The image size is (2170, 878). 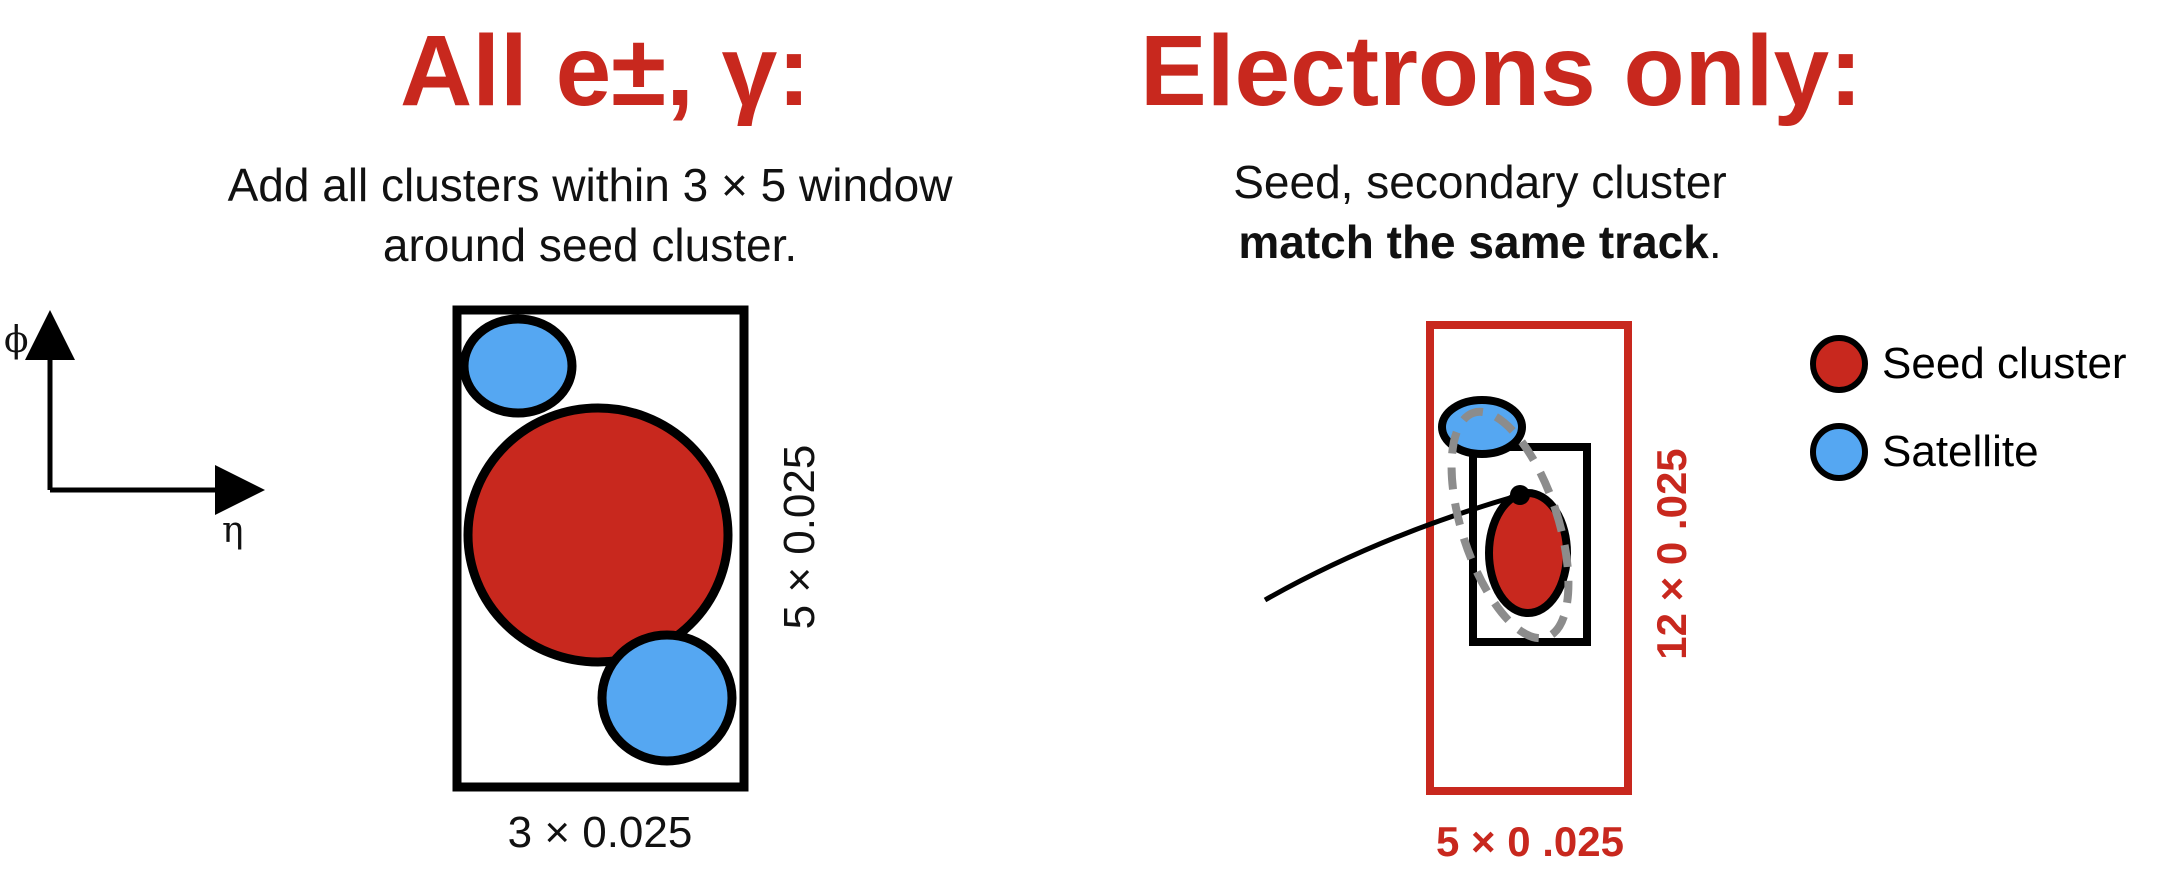 I want to click on axes, so click(x=144, y=412).